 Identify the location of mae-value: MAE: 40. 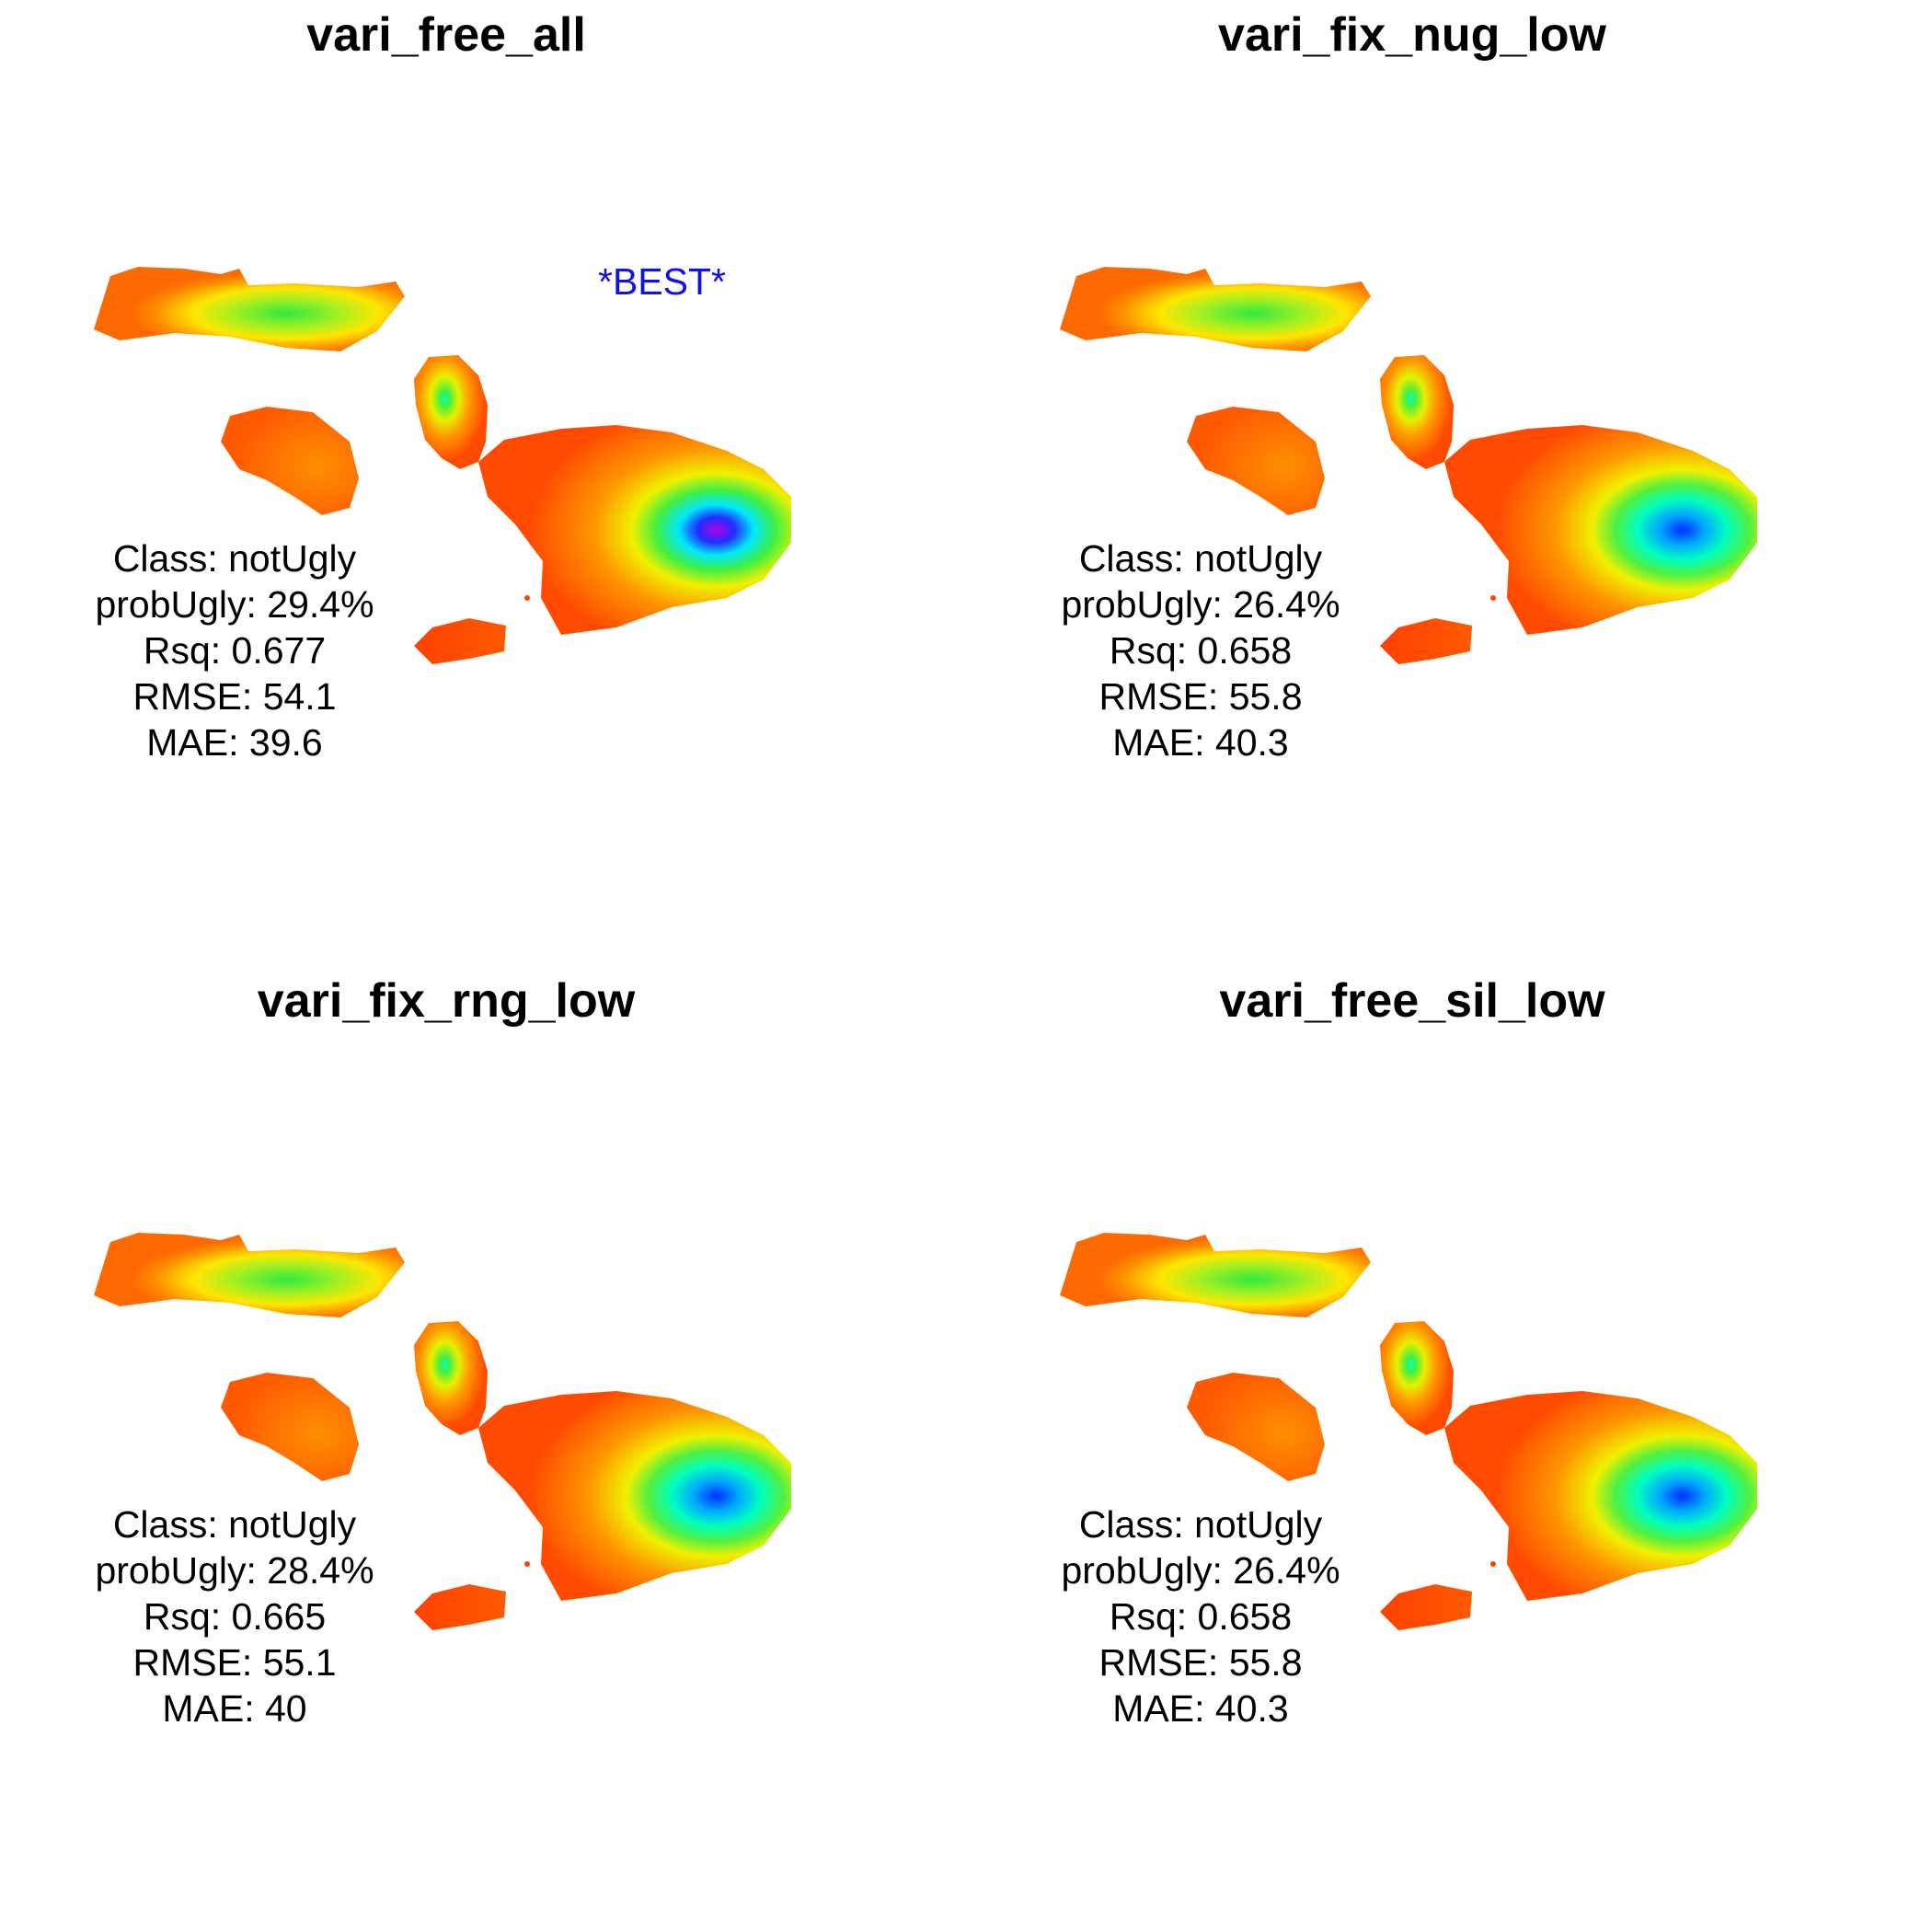
(234, 1708).